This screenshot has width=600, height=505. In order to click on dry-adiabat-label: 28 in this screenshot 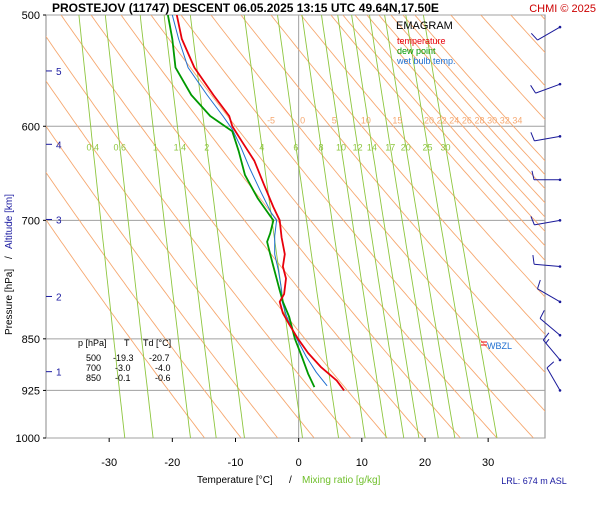, I will do `click(480, 120)`.